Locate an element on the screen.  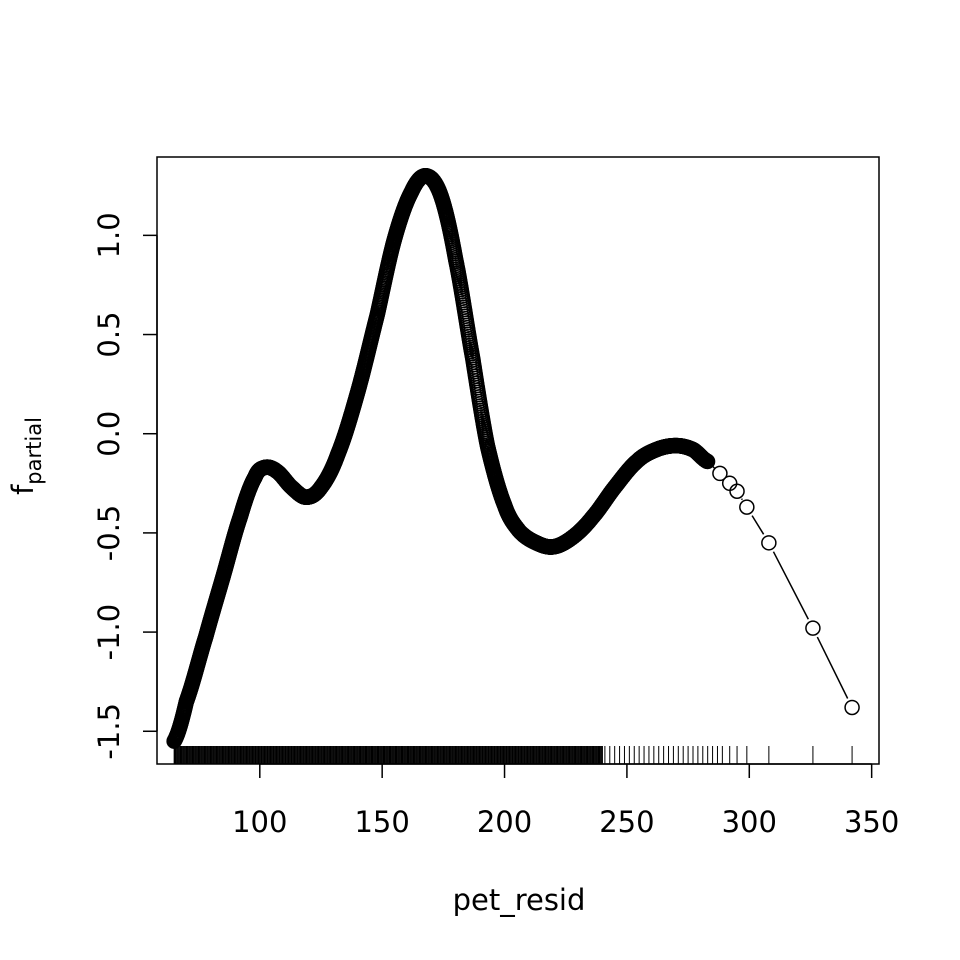
x-tick-label: 250 is located at coordinates (626, 822).